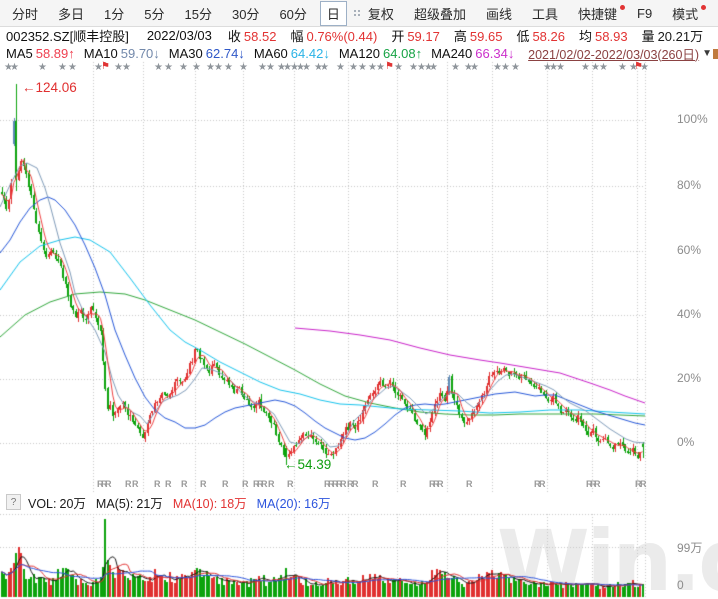 This screenshot has width=718, height=599. I want to click on vol-field-MA10: MA(10): 18万, so click(210, 504).